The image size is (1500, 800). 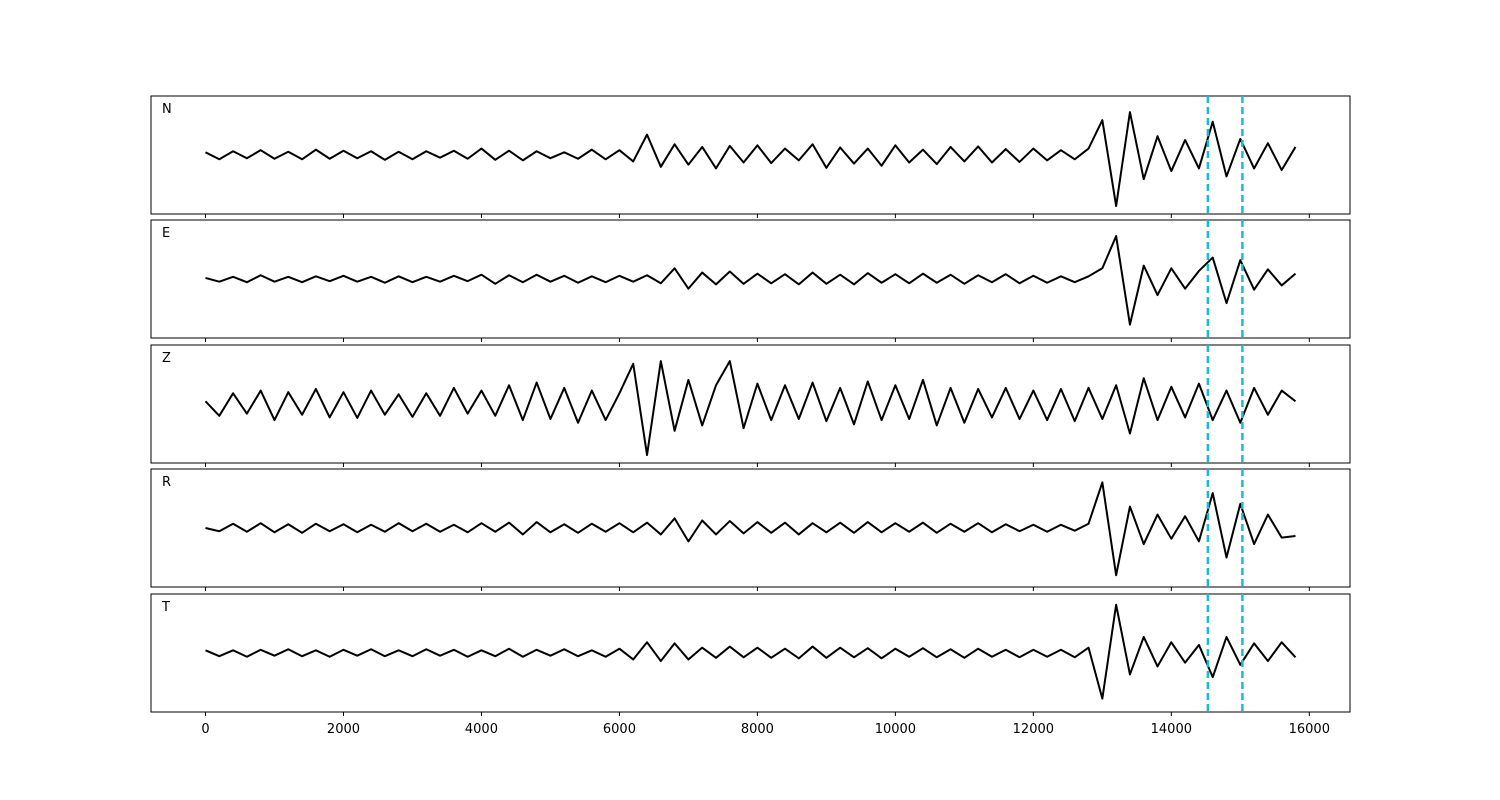 I want to click on panel-label: N, so click(x=167, y=109).